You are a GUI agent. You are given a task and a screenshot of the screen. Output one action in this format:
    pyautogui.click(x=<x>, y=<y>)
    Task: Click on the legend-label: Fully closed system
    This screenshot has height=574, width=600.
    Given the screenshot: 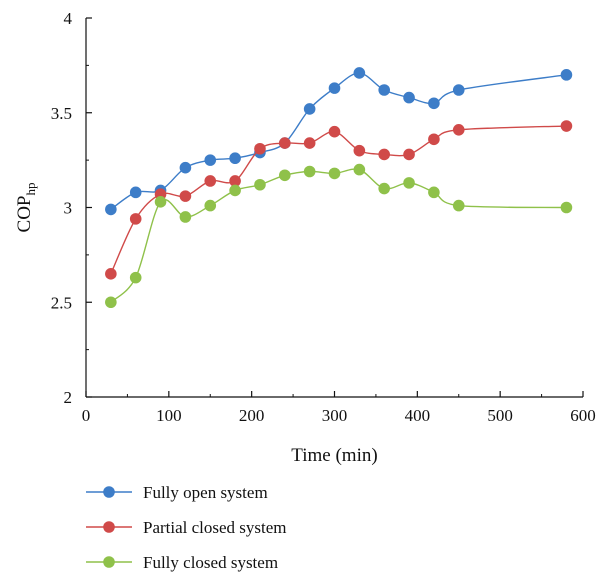 What is the action you would take?
    pyautogui.click(x=210, y=562)
    